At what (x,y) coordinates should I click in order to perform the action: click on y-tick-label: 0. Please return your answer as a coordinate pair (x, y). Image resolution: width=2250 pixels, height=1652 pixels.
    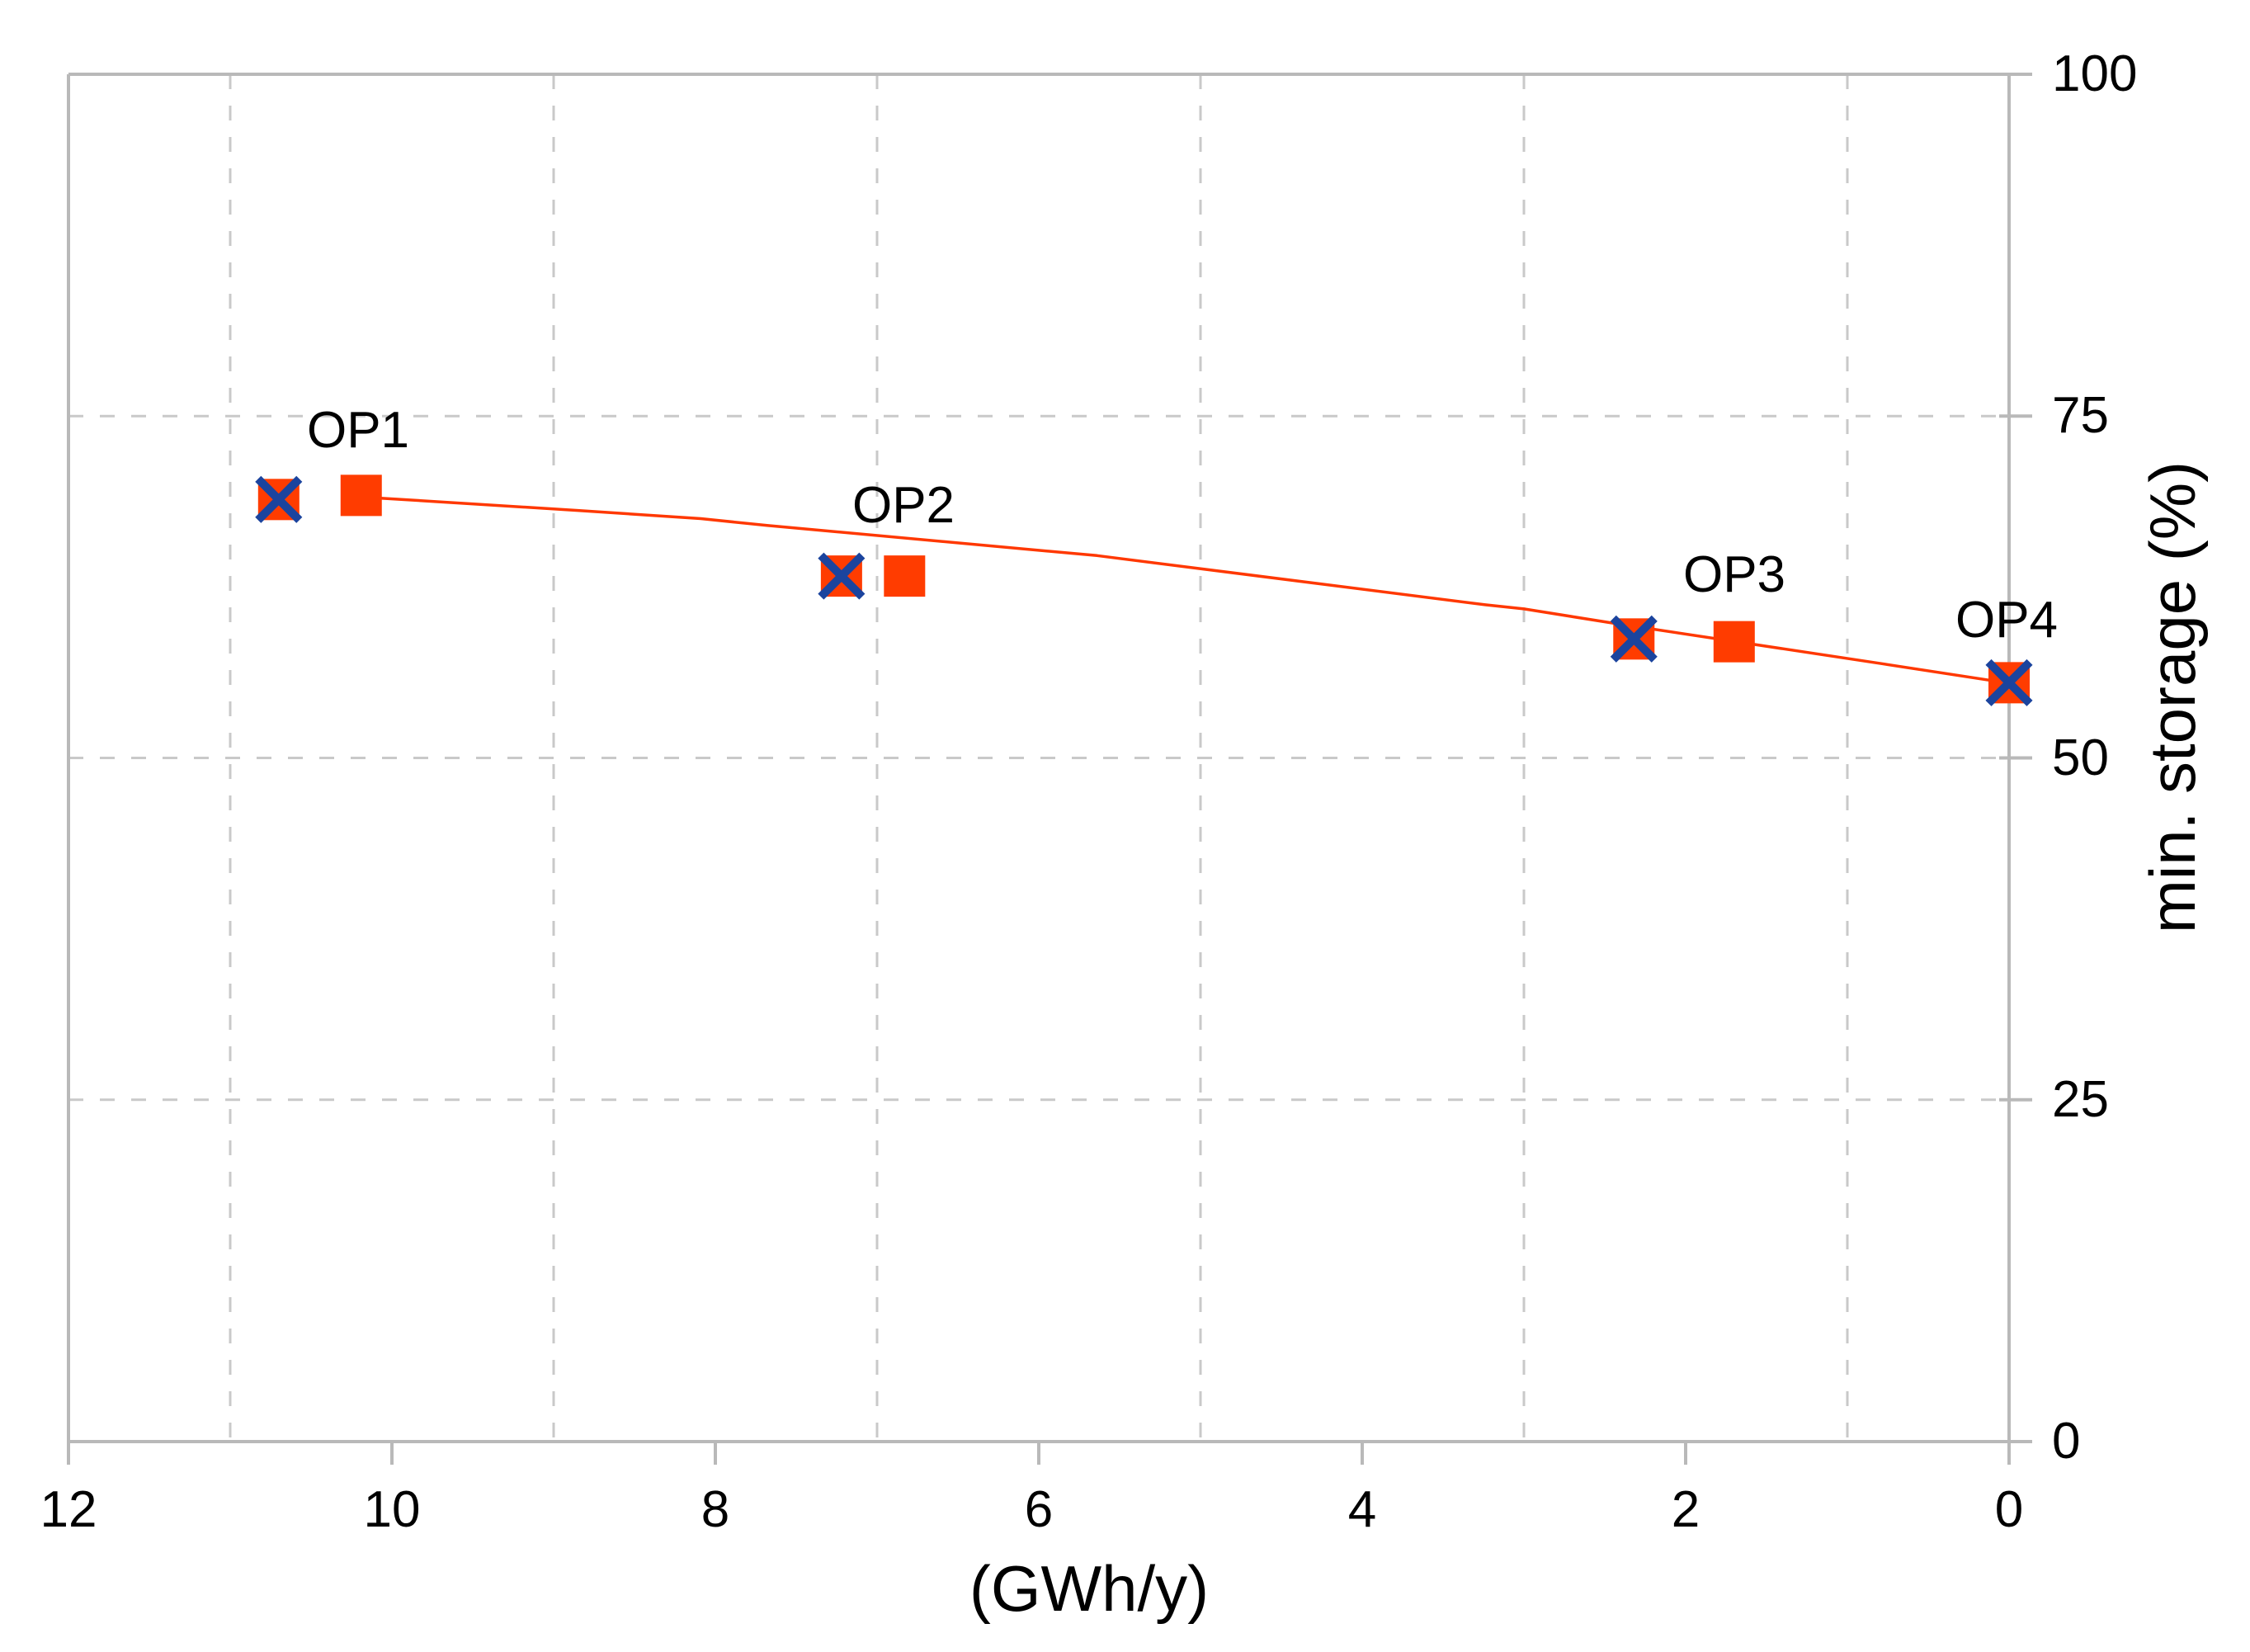
    Looking at the image, I should click on (2066, 1442).